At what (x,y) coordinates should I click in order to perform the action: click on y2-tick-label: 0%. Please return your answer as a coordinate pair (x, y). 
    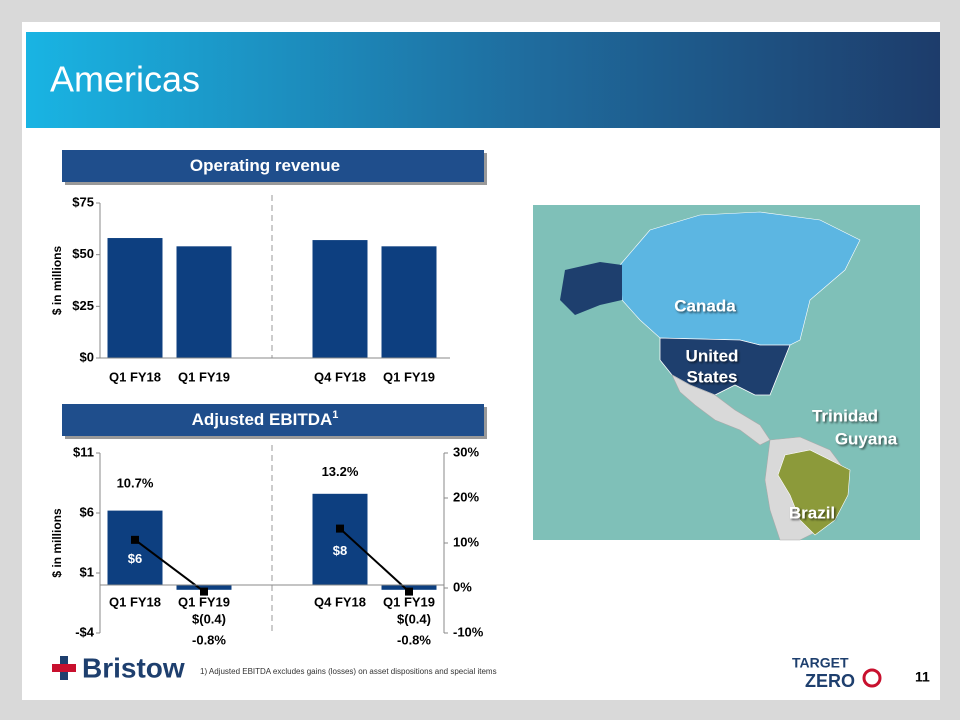
    Looking at the image, I should click on (462, 586).